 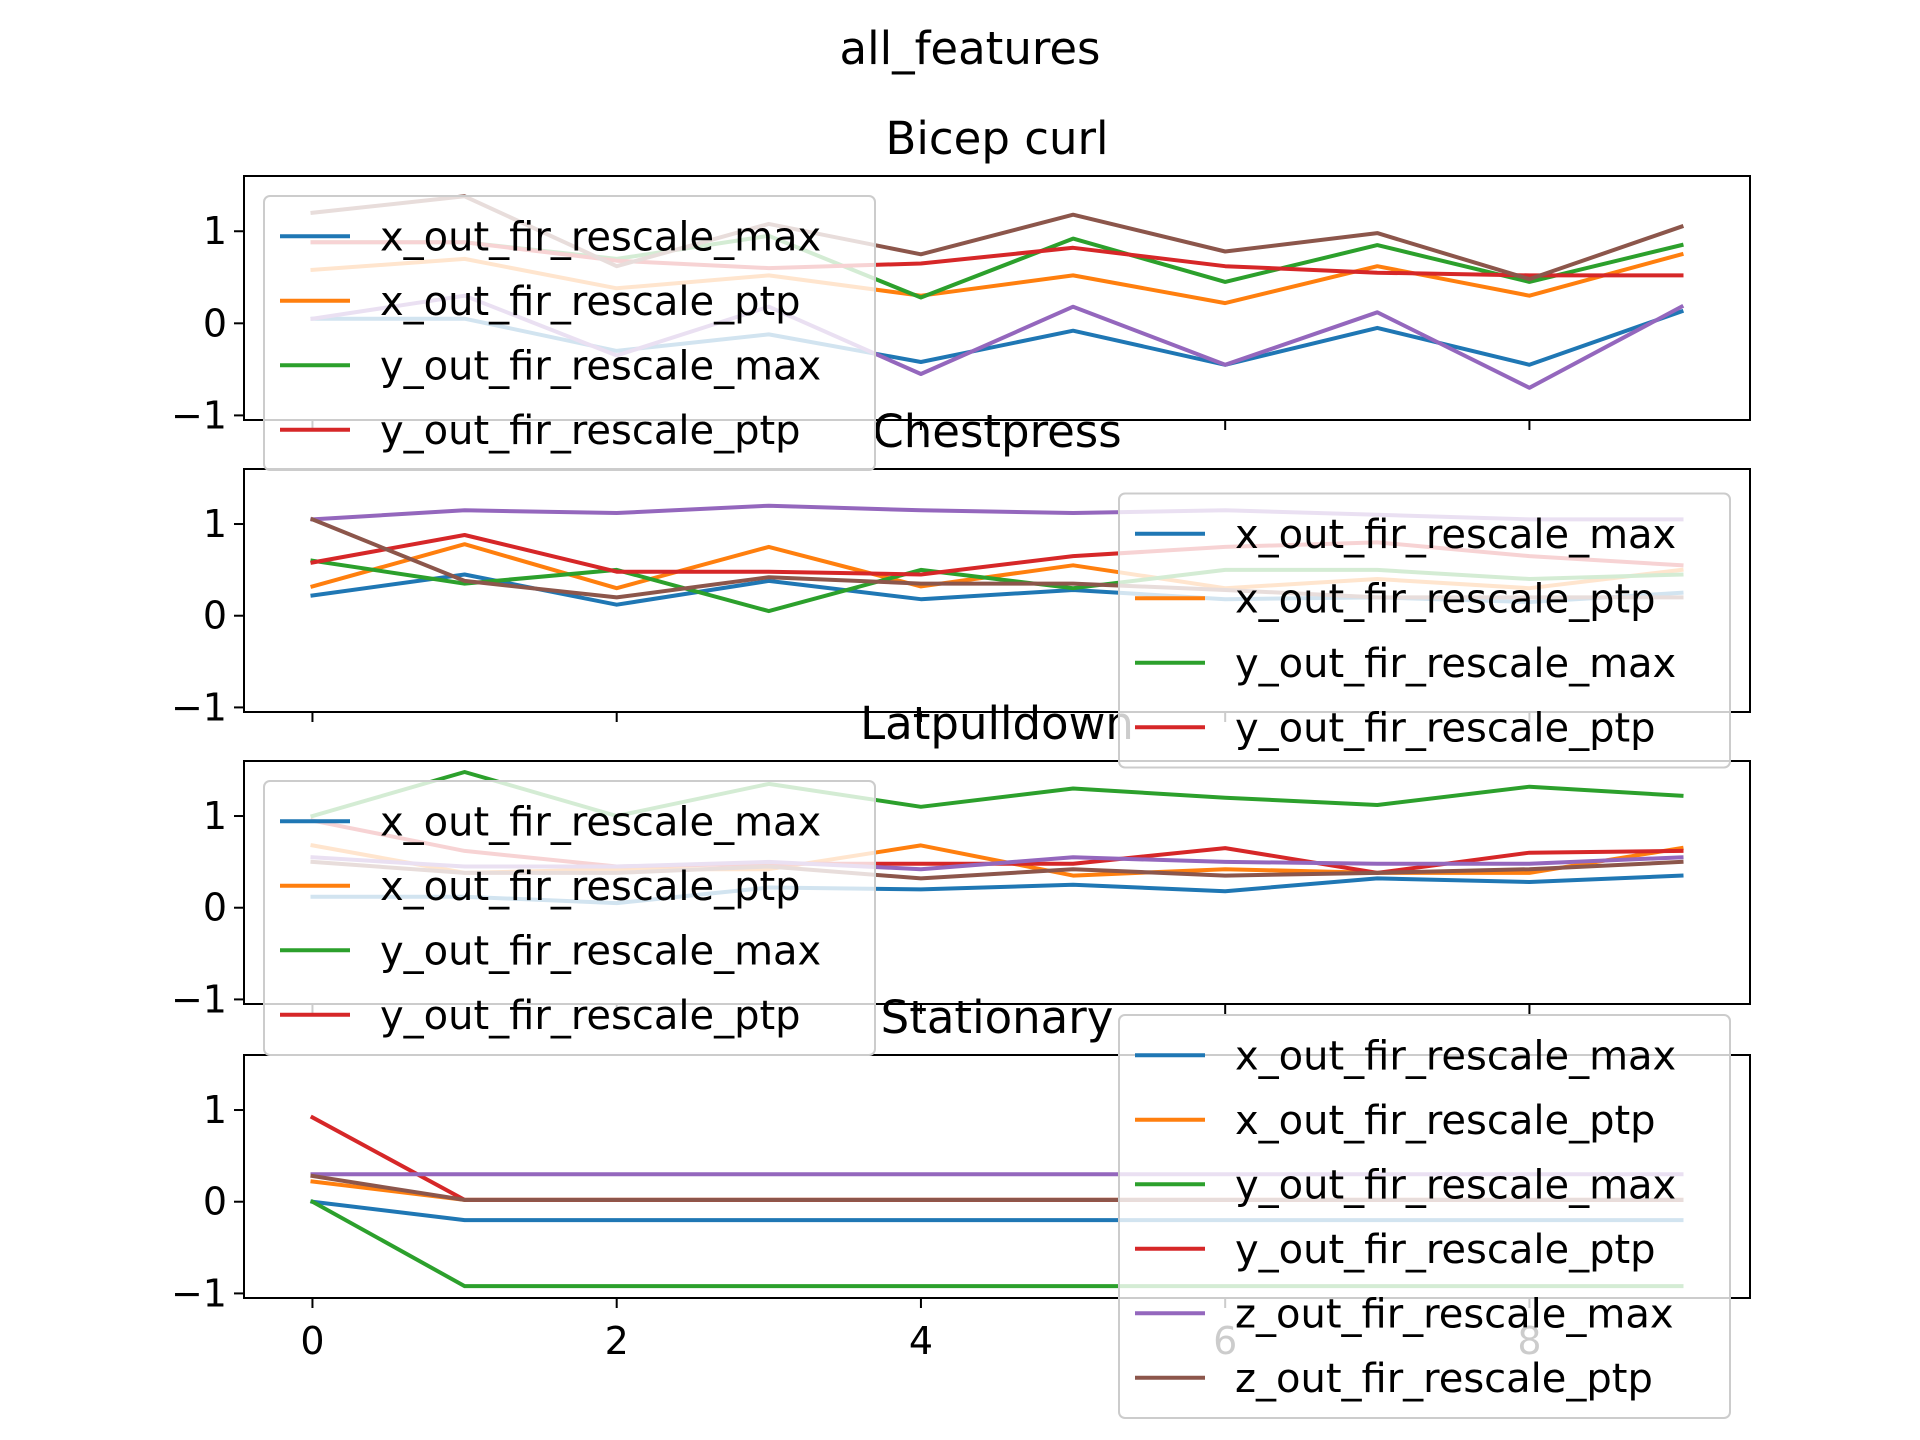 I want to click on panel-title: Latpulldown, so click(x=997, y=723).